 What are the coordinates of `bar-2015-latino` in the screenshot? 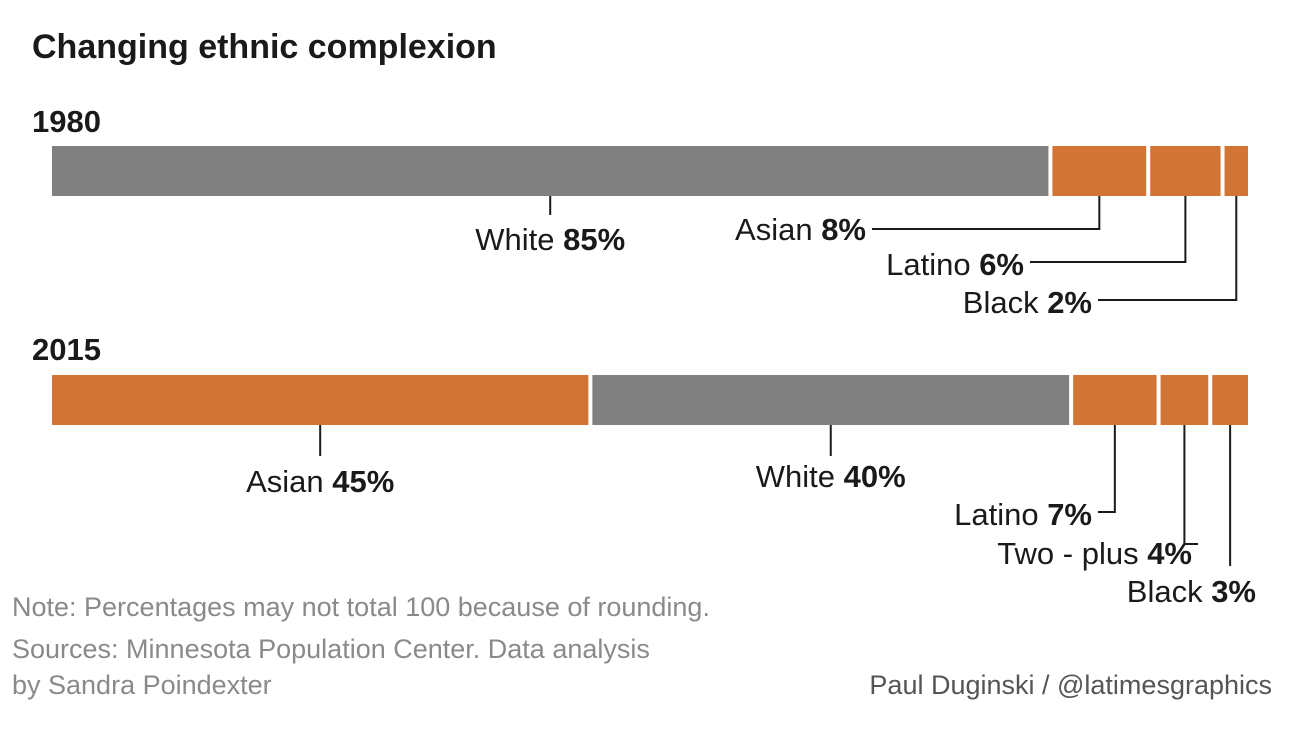 It's located at (1115, 400).